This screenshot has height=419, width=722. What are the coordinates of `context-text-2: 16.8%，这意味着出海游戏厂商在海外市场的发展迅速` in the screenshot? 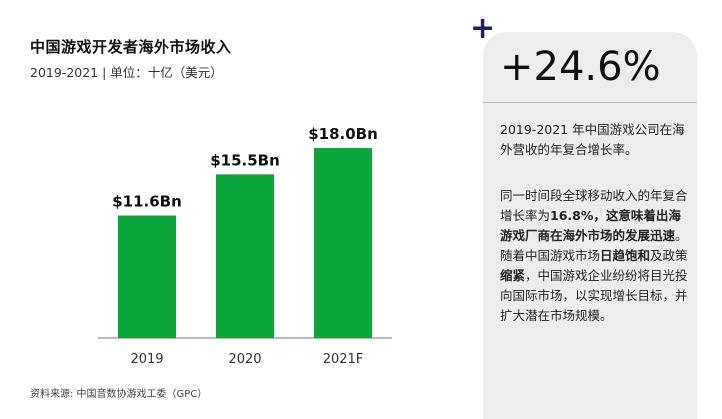 It's located at (590, 225).